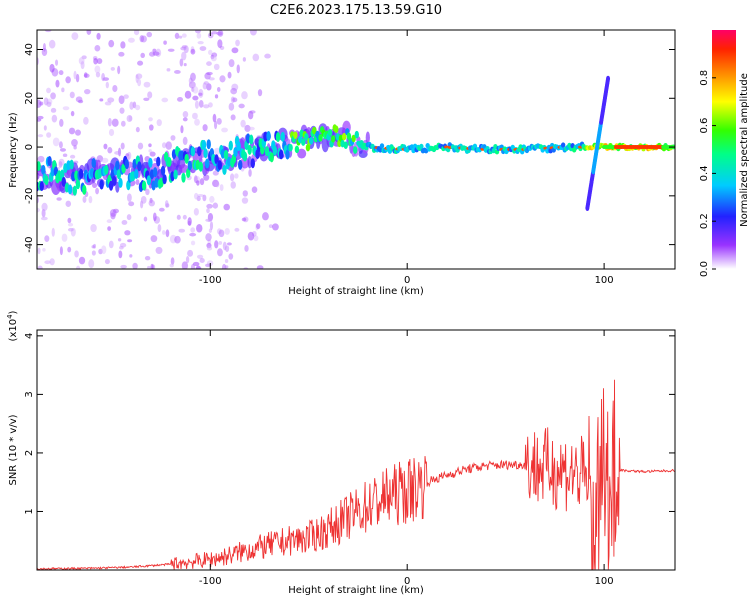 This screenshot has height=600, width=750. I want to click on snr-xlabel: Height of straight line (km), so click(356, 590).